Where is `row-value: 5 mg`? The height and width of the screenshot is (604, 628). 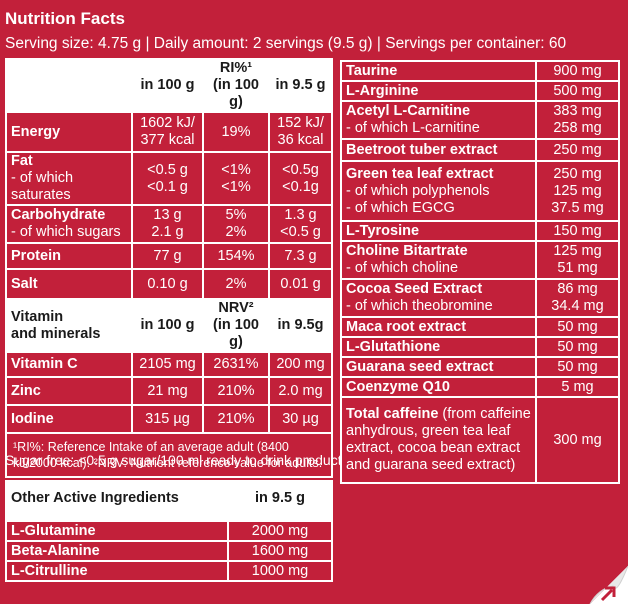 row-value: 5 mg is located at coordinates (577, 387).